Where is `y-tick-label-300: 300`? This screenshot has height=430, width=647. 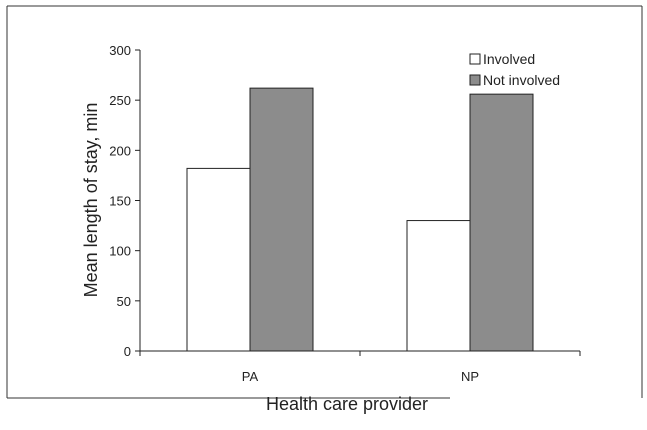 y-tick-label-300: 300 is located at coordinates (120, 50).